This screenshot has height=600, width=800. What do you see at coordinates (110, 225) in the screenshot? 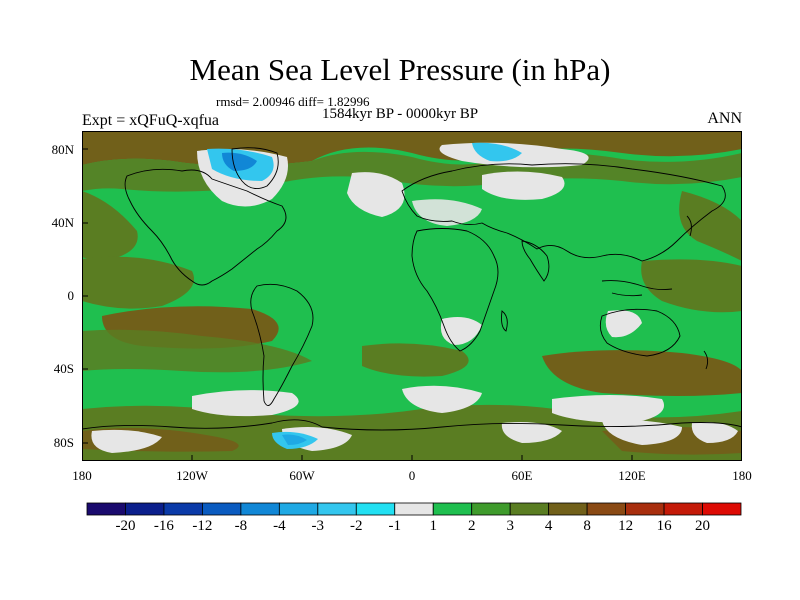
I see `north-pacific-olive` at bounding box center [110, 225].